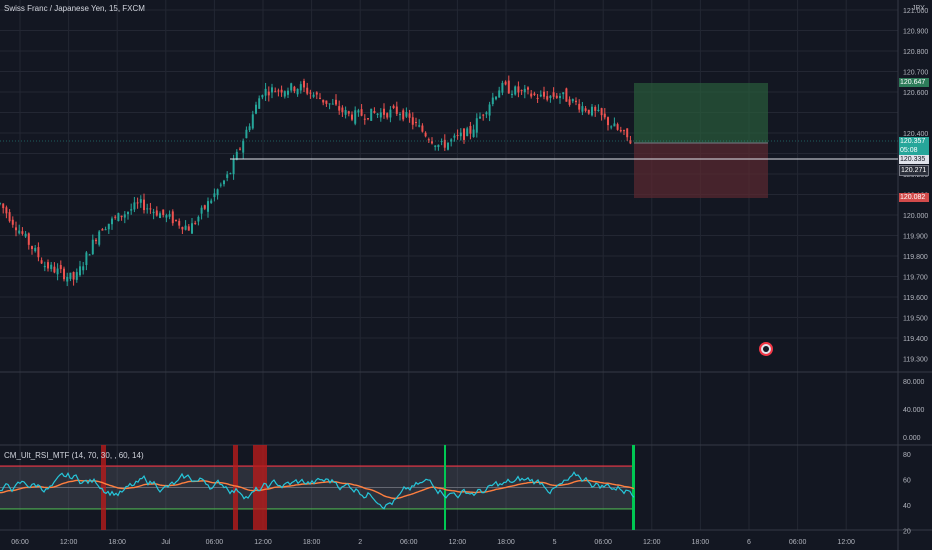 This screenshot has height=550, width=932. I want to click on price-axis-label: 119.300, so click(915, 360).